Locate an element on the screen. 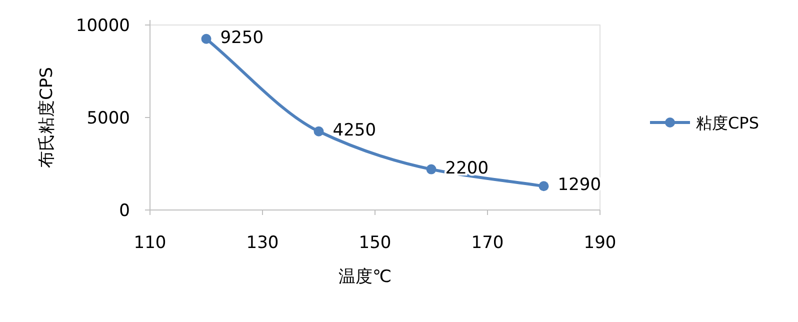 Image resolution: width=798 pixels, height=322 pixels. y-tick-label: 5000 is located at coordinates (108, 118).